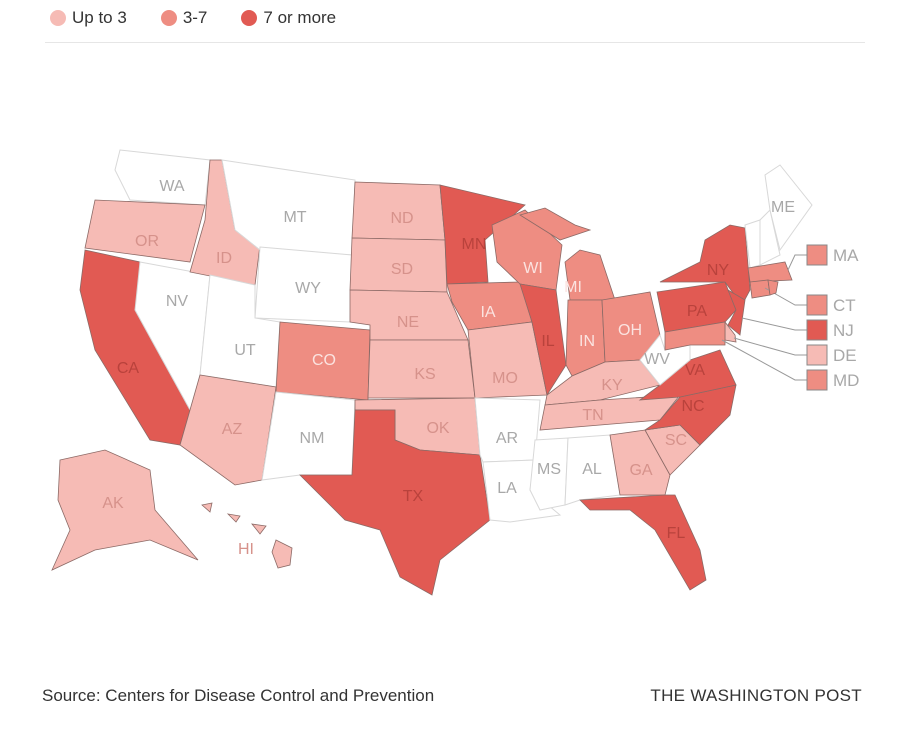  I want to click on state-ga, so click(640, 462).